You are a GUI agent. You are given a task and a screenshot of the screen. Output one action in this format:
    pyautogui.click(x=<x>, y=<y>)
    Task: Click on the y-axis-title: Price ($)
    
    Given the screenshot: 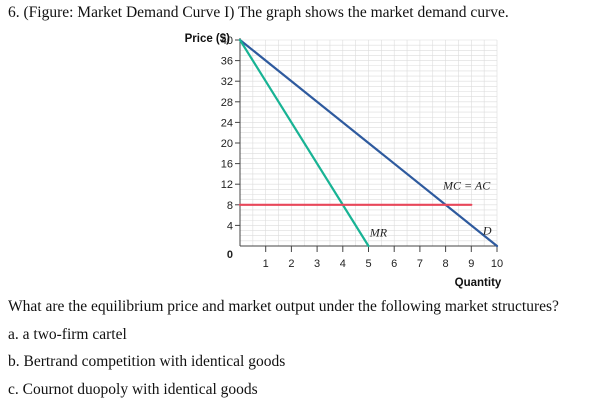 What is the action you would take?
    pyautogui.click(x=208, y=39)
    